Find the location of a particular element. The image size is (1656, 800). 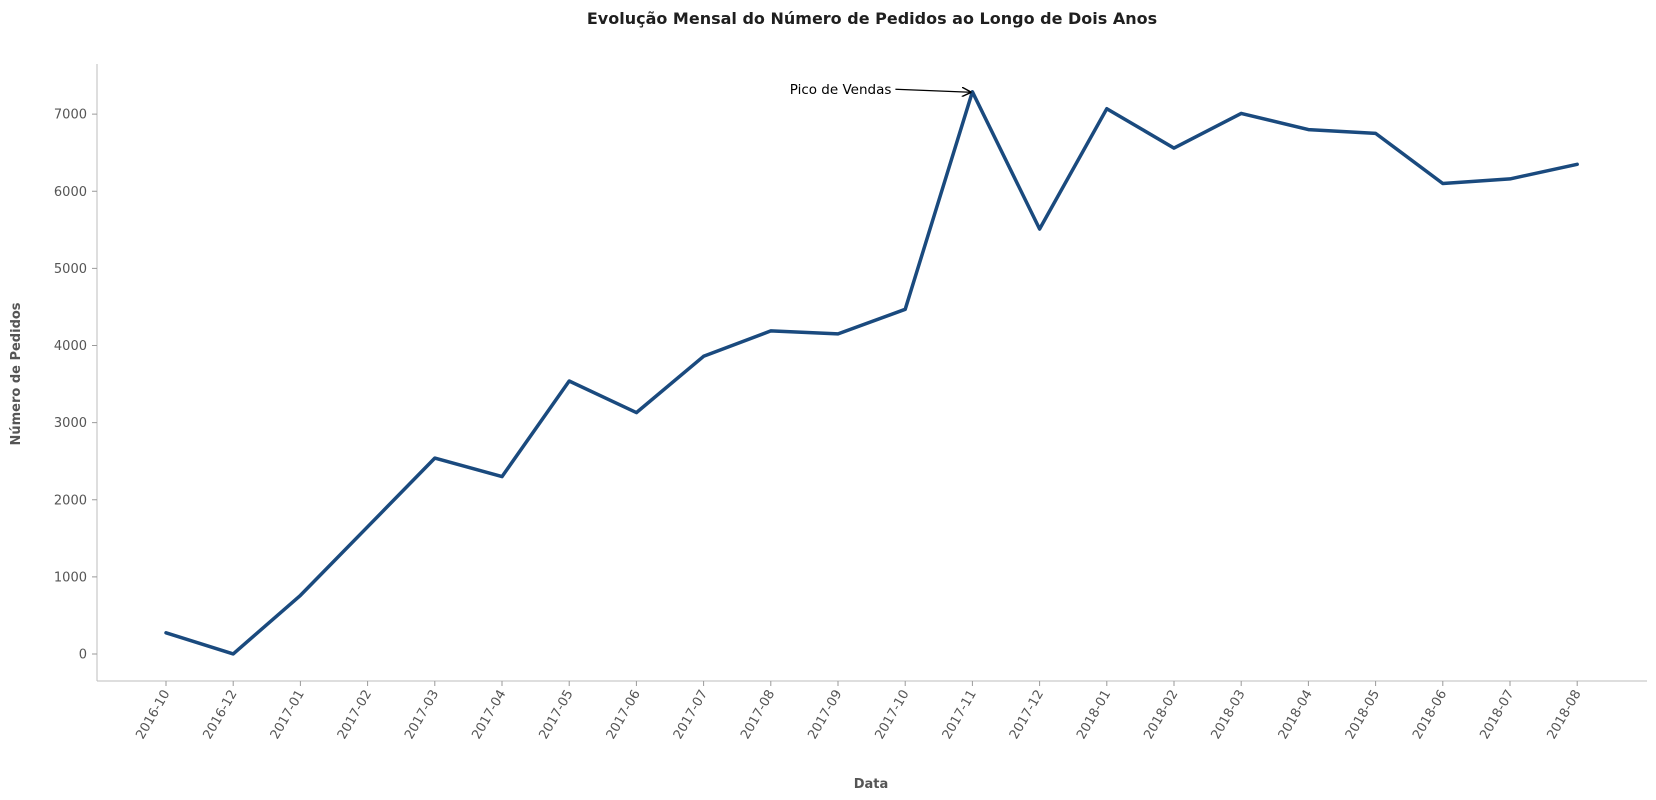

x-tick-label: 2018-04 is located at coordinates (1296, 715).